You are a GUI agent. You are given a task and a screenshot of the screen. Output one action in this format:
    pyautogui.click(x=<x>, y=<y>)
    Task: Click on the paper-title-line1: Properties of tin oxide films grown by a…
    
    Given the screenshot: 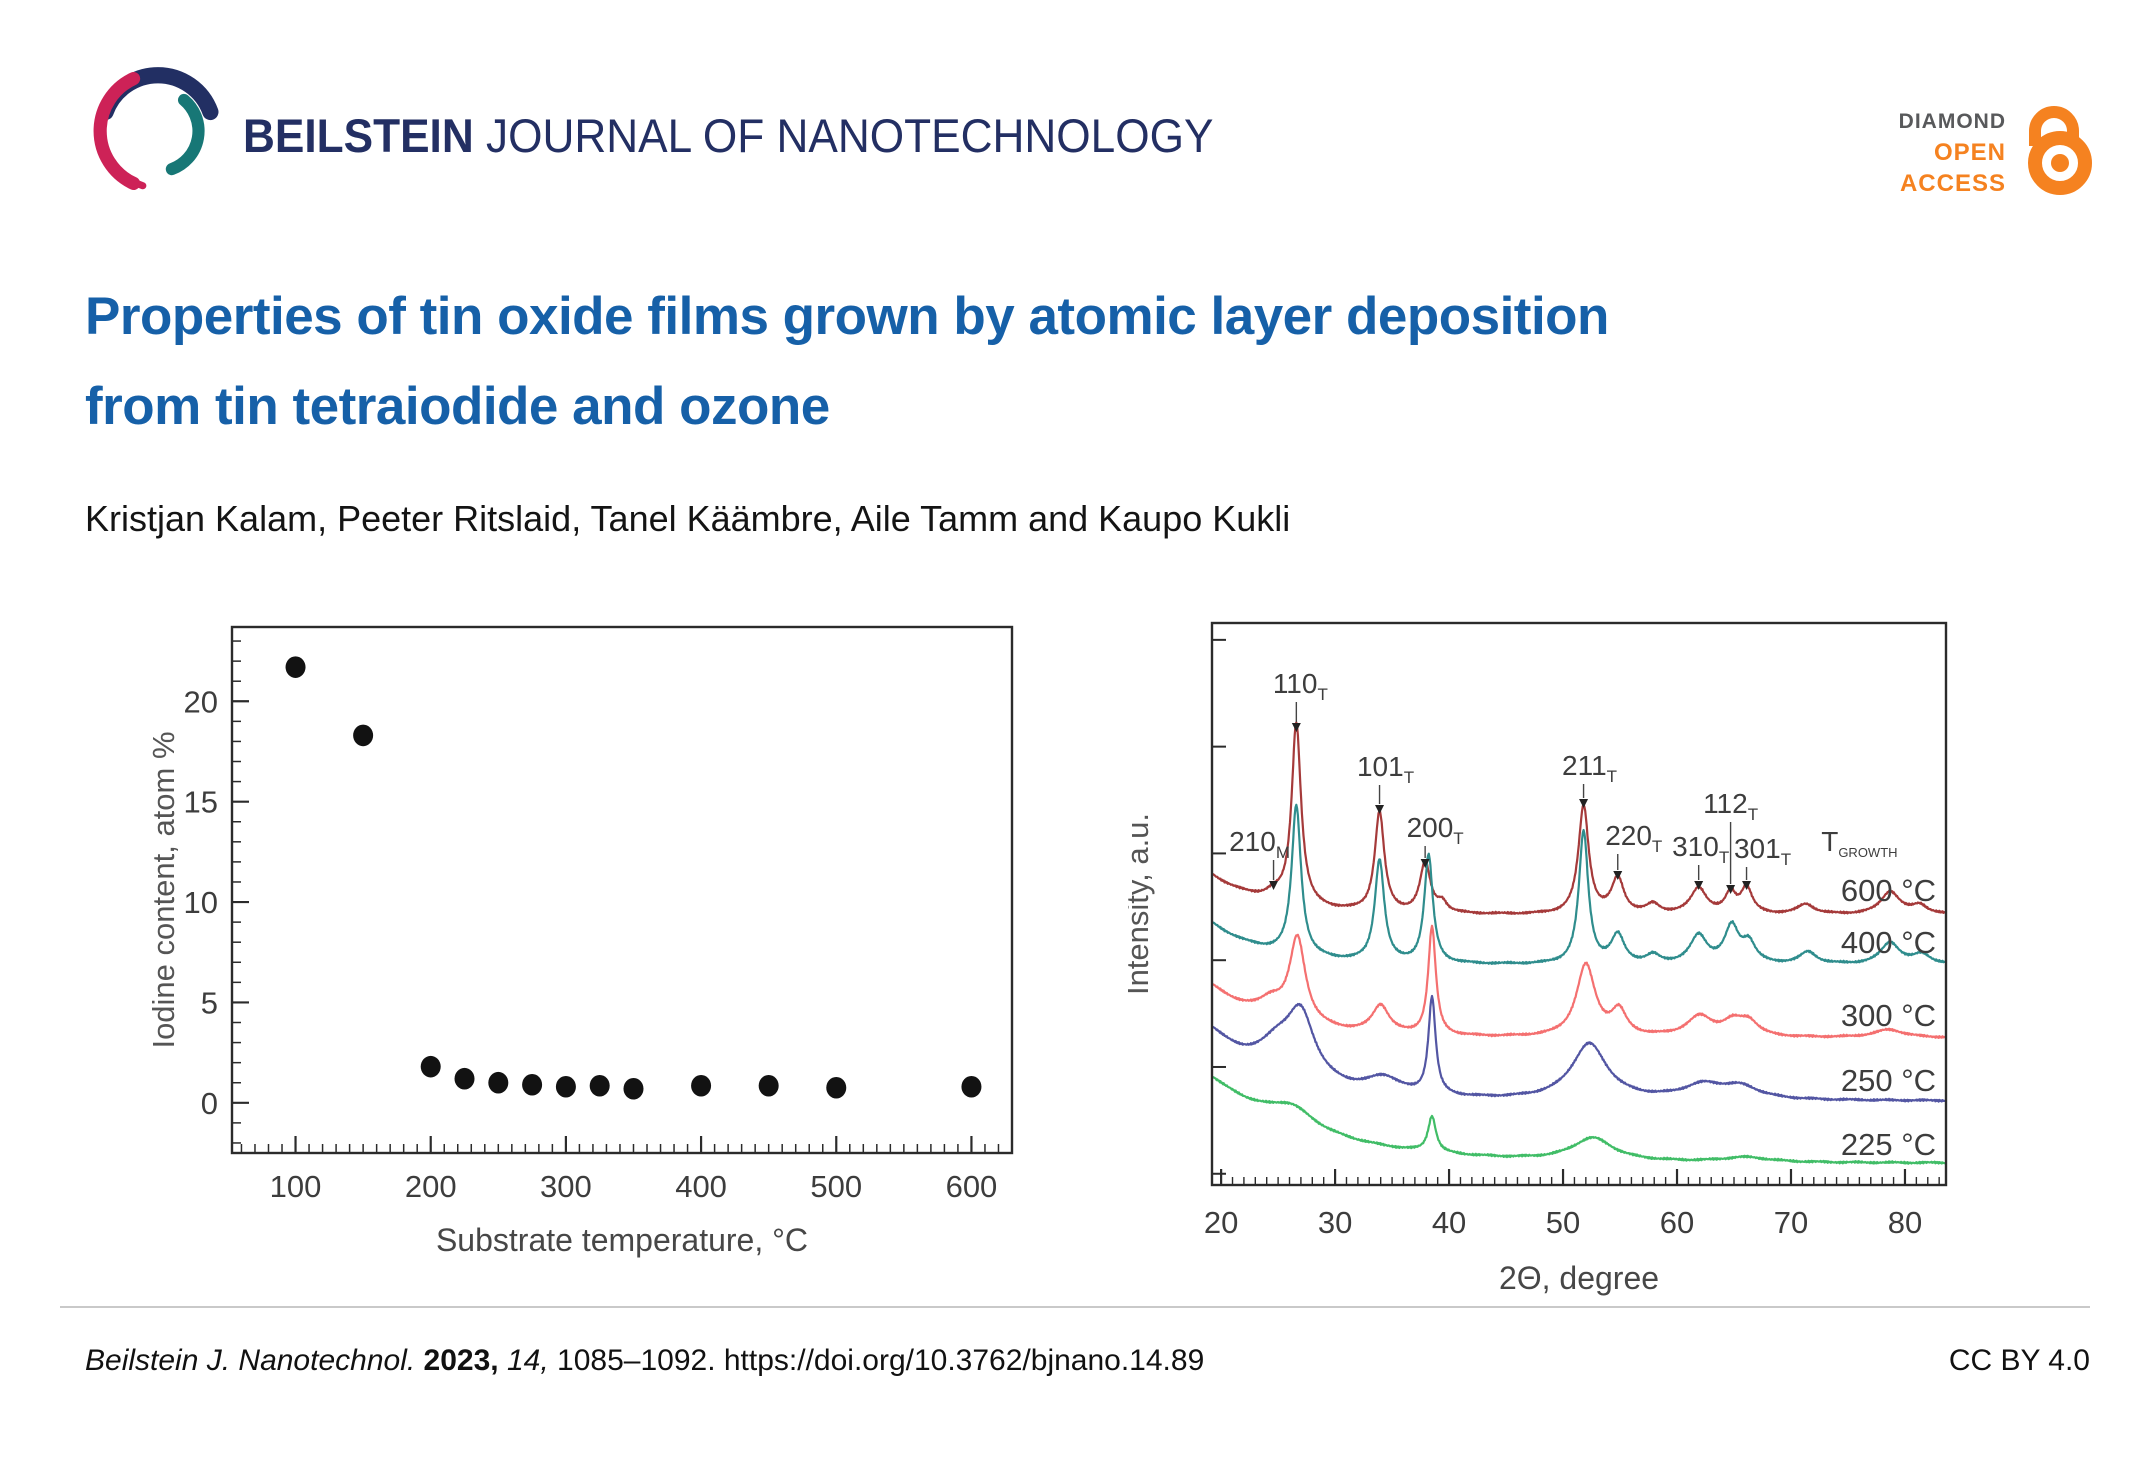 What is the action you would take?
    pyautogui.click(x=847, y=316)
    